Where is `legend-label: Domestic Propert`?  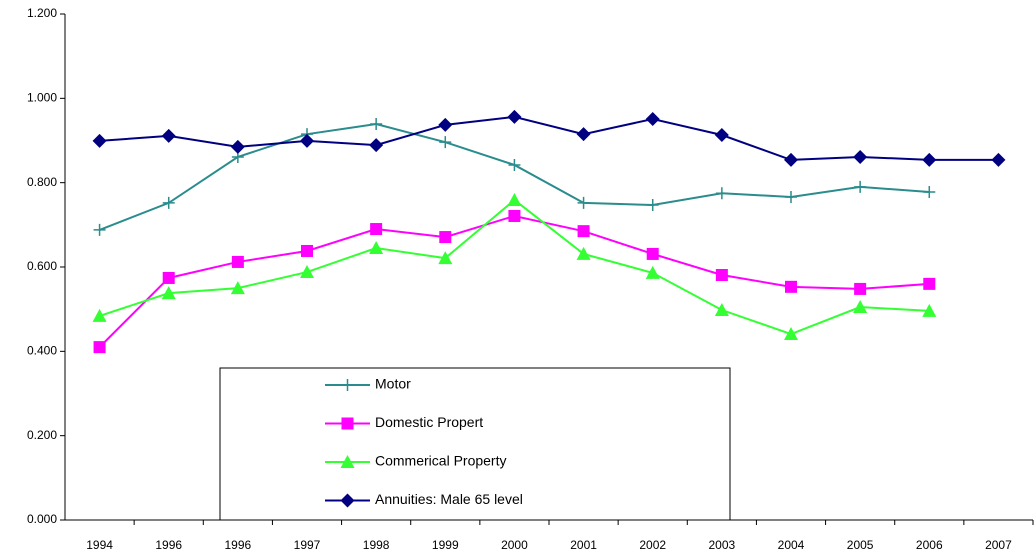
legend-label: Domestic Propert is located at coordinates (429, 422).